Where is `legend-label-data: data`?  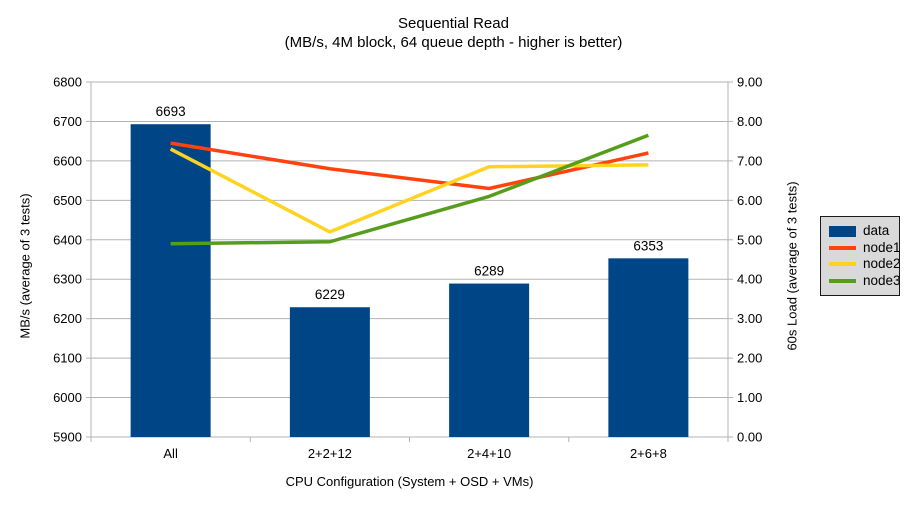
legend-label-data: data is located at coordinates (876, 230).